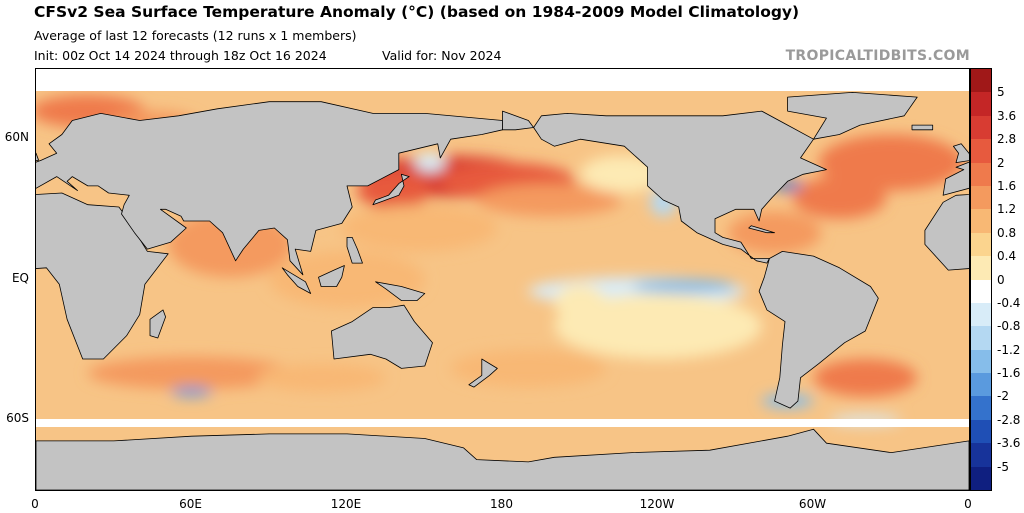 This screenshot has width=1024, height=513. What do you see at coordinates (1001, 92) in the screenshot?
I see `colorbar-label: 5` at bounding box center [1001, 92].